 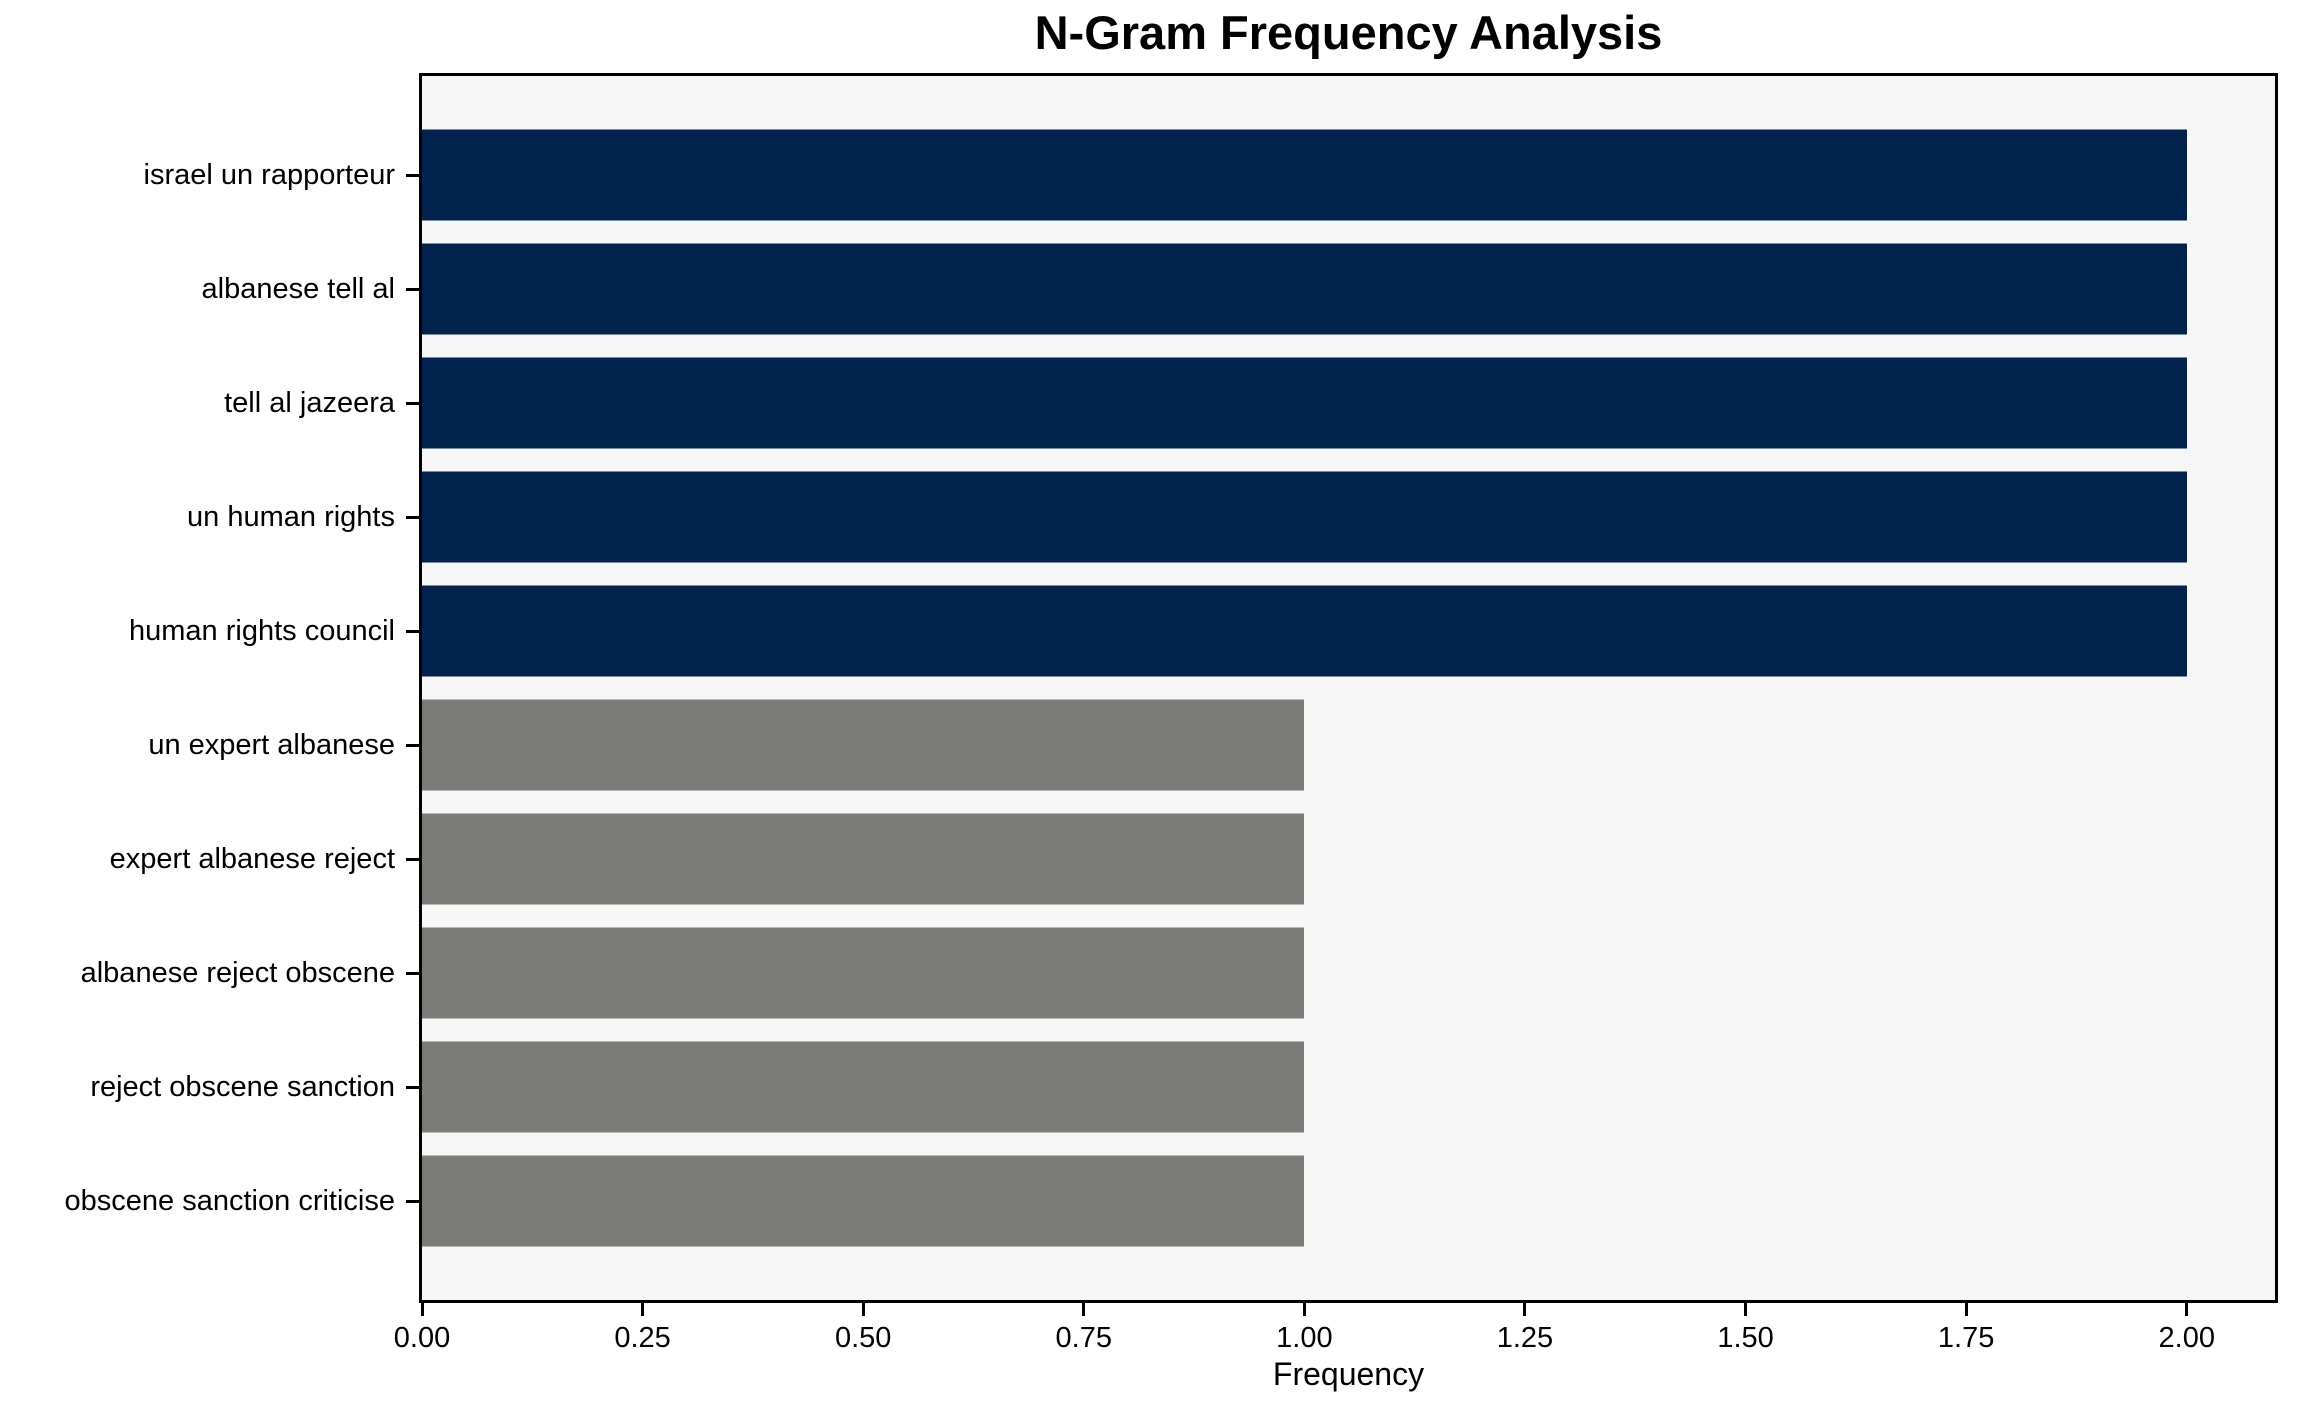 What do you see at coordinates (229, 1201) in the screenshot?
I see `y-tick-label: obscene sanction criticise` at bounding box center [229, 1201].